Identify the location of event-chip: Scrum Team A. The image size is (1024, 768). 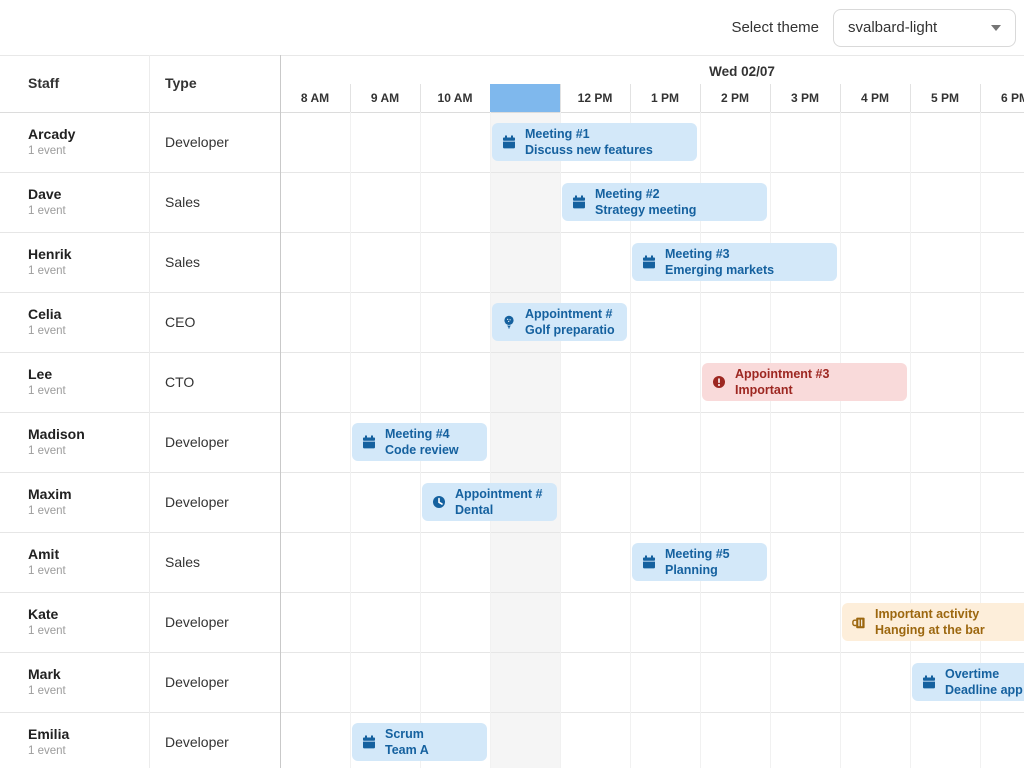
(419, 742).